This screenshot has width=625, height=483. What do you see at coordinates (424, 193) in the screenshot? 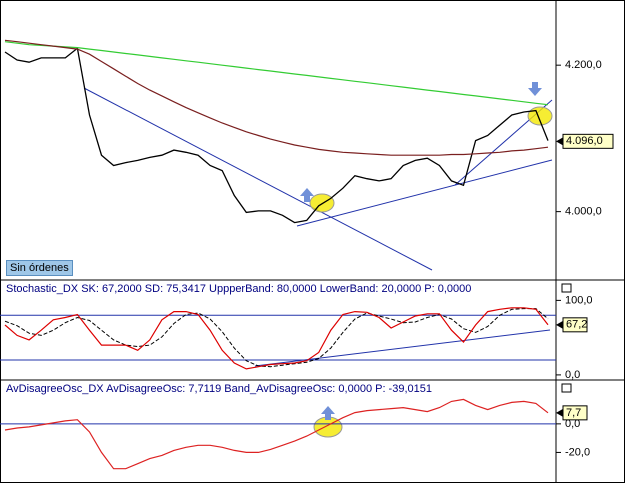
I see `trendline` at bounding box center [424, 193].